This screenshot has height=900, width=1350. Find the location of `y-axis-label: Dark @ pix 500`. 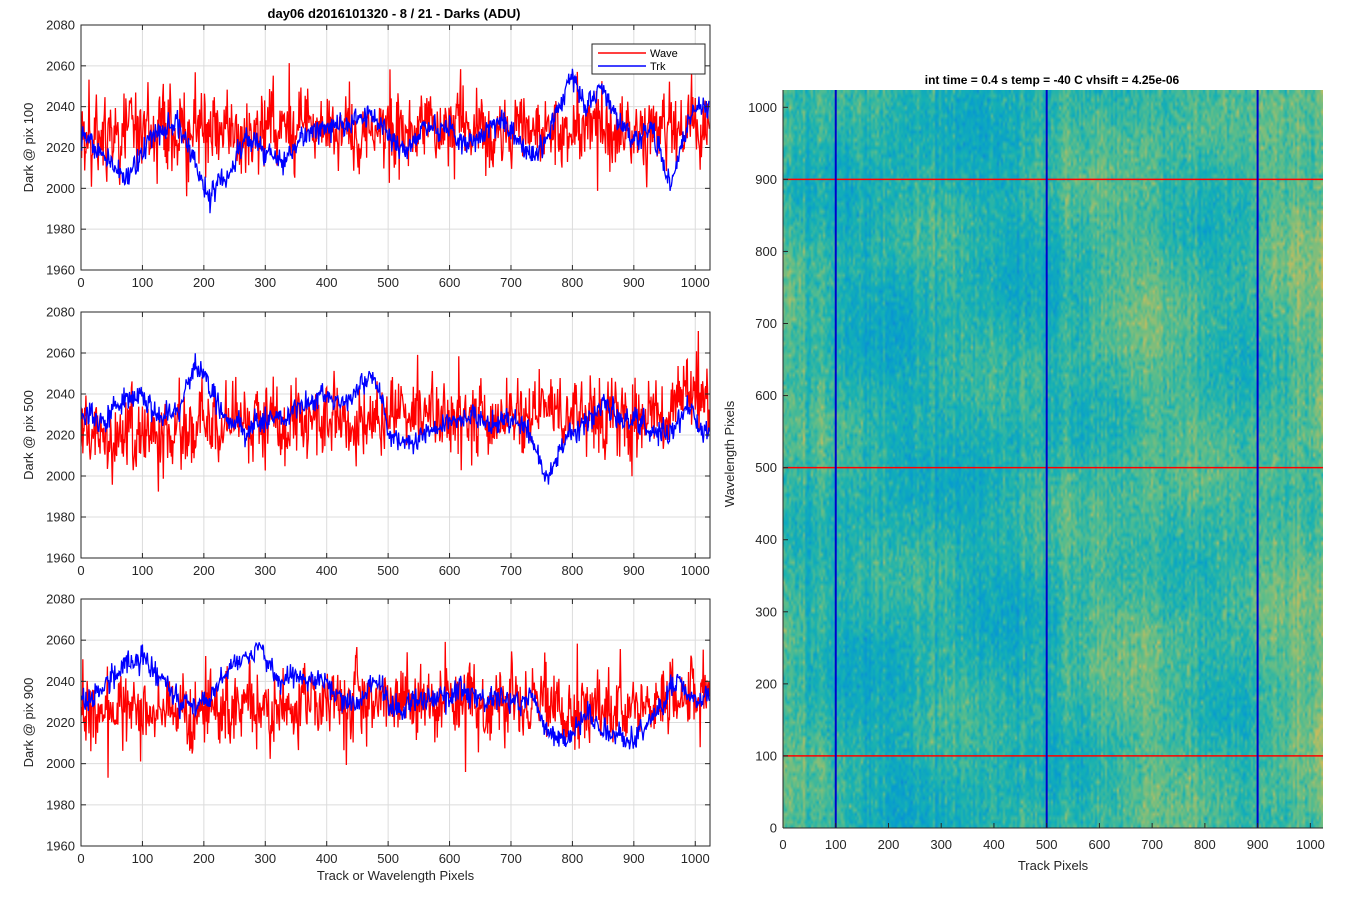

y-axis-label: Dark @ pix 500 is located at coordinates (28, 435).